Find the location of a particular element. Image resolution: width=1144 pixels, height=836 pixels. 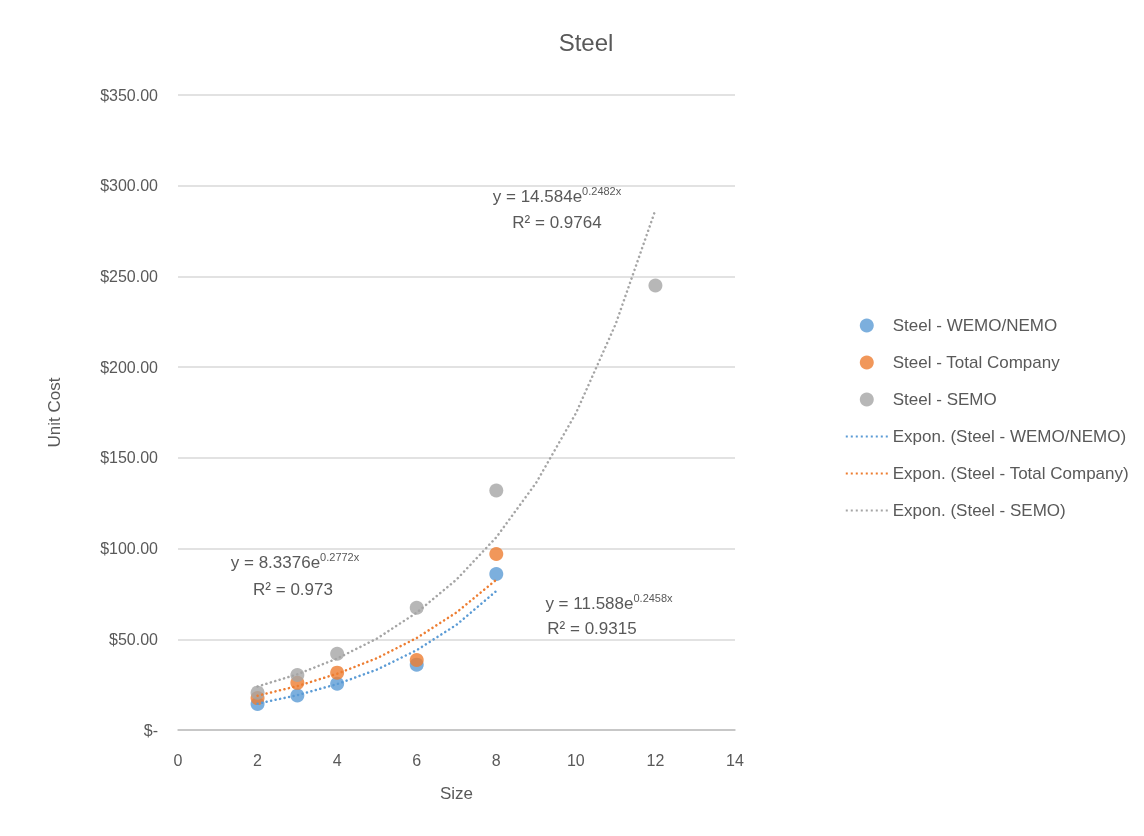

x-tick-label: 8 is located at coordinates (496, 760).